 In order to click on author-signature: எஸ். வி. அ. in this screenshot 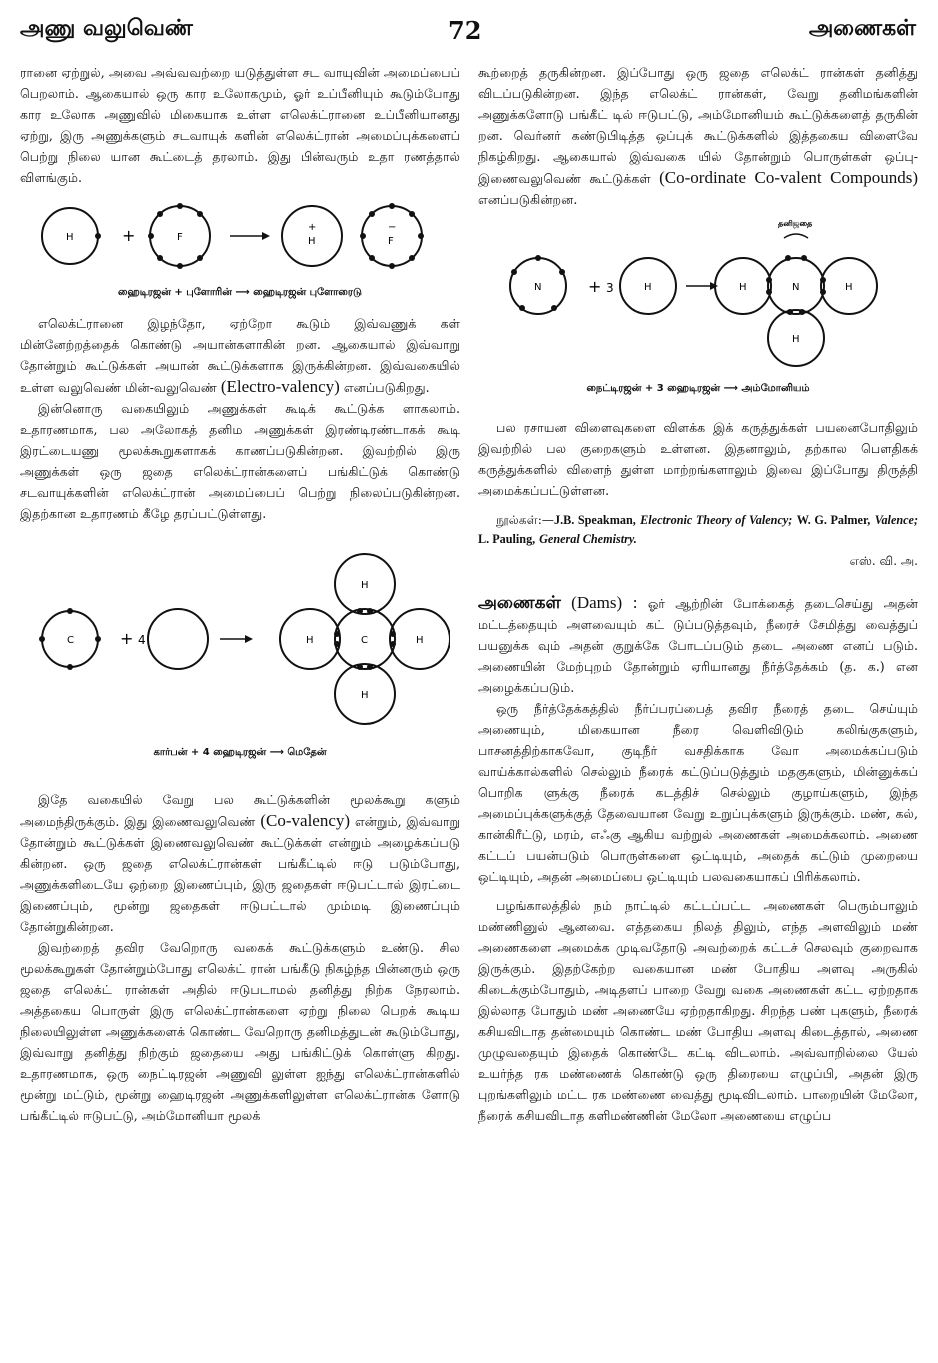, I will do `click(883, 561)`.